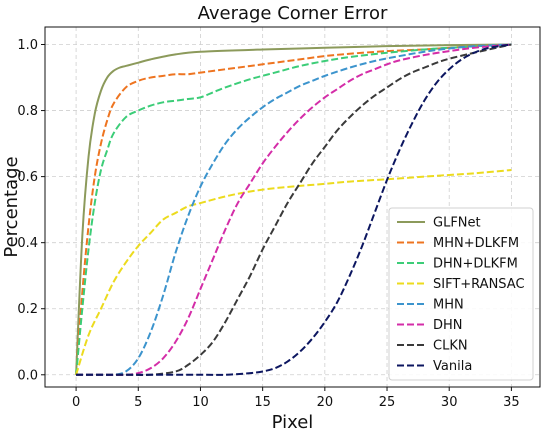 The image size is (550, 434). I want to click on legend-label-dhn: DHN, so click(448, 325).